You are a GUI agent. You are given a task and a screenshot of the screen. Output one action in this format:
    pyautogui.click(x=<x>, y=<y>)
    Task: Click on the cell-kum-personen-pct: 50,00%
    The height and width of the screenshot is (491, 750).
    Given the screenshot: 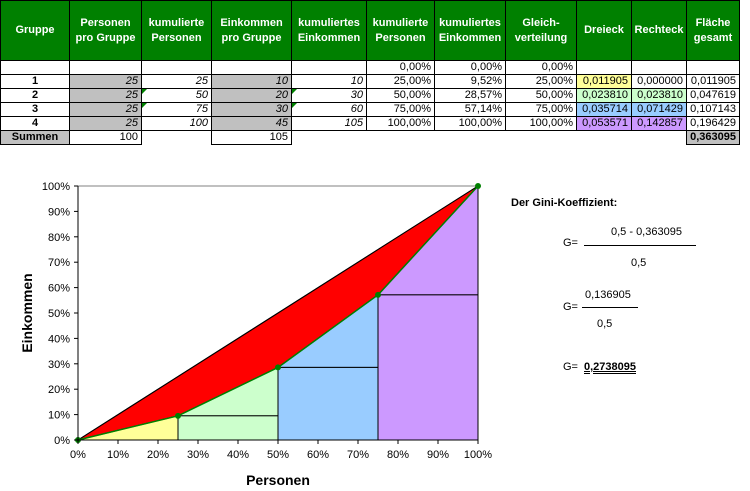 What is the action you would take?
    pyautogui.click(x=400, y=95)
    